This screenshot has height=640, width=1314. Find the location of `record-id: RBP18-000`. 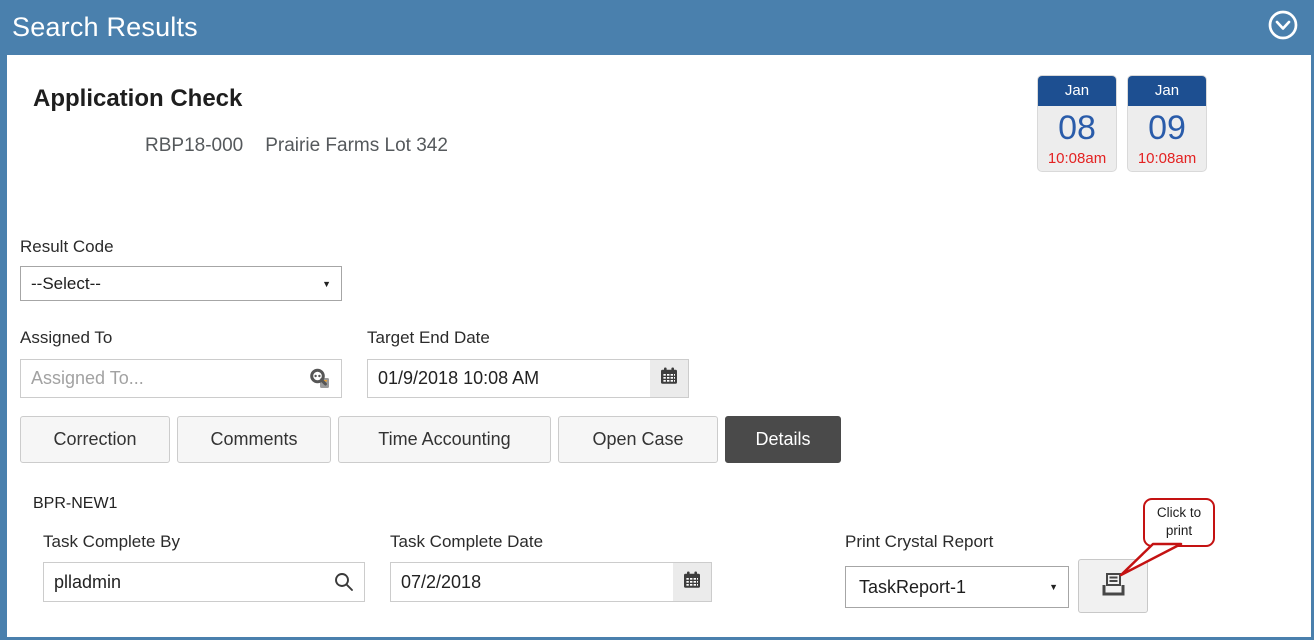

record-id: RBP18-000 is located at coordinates (194, 145).